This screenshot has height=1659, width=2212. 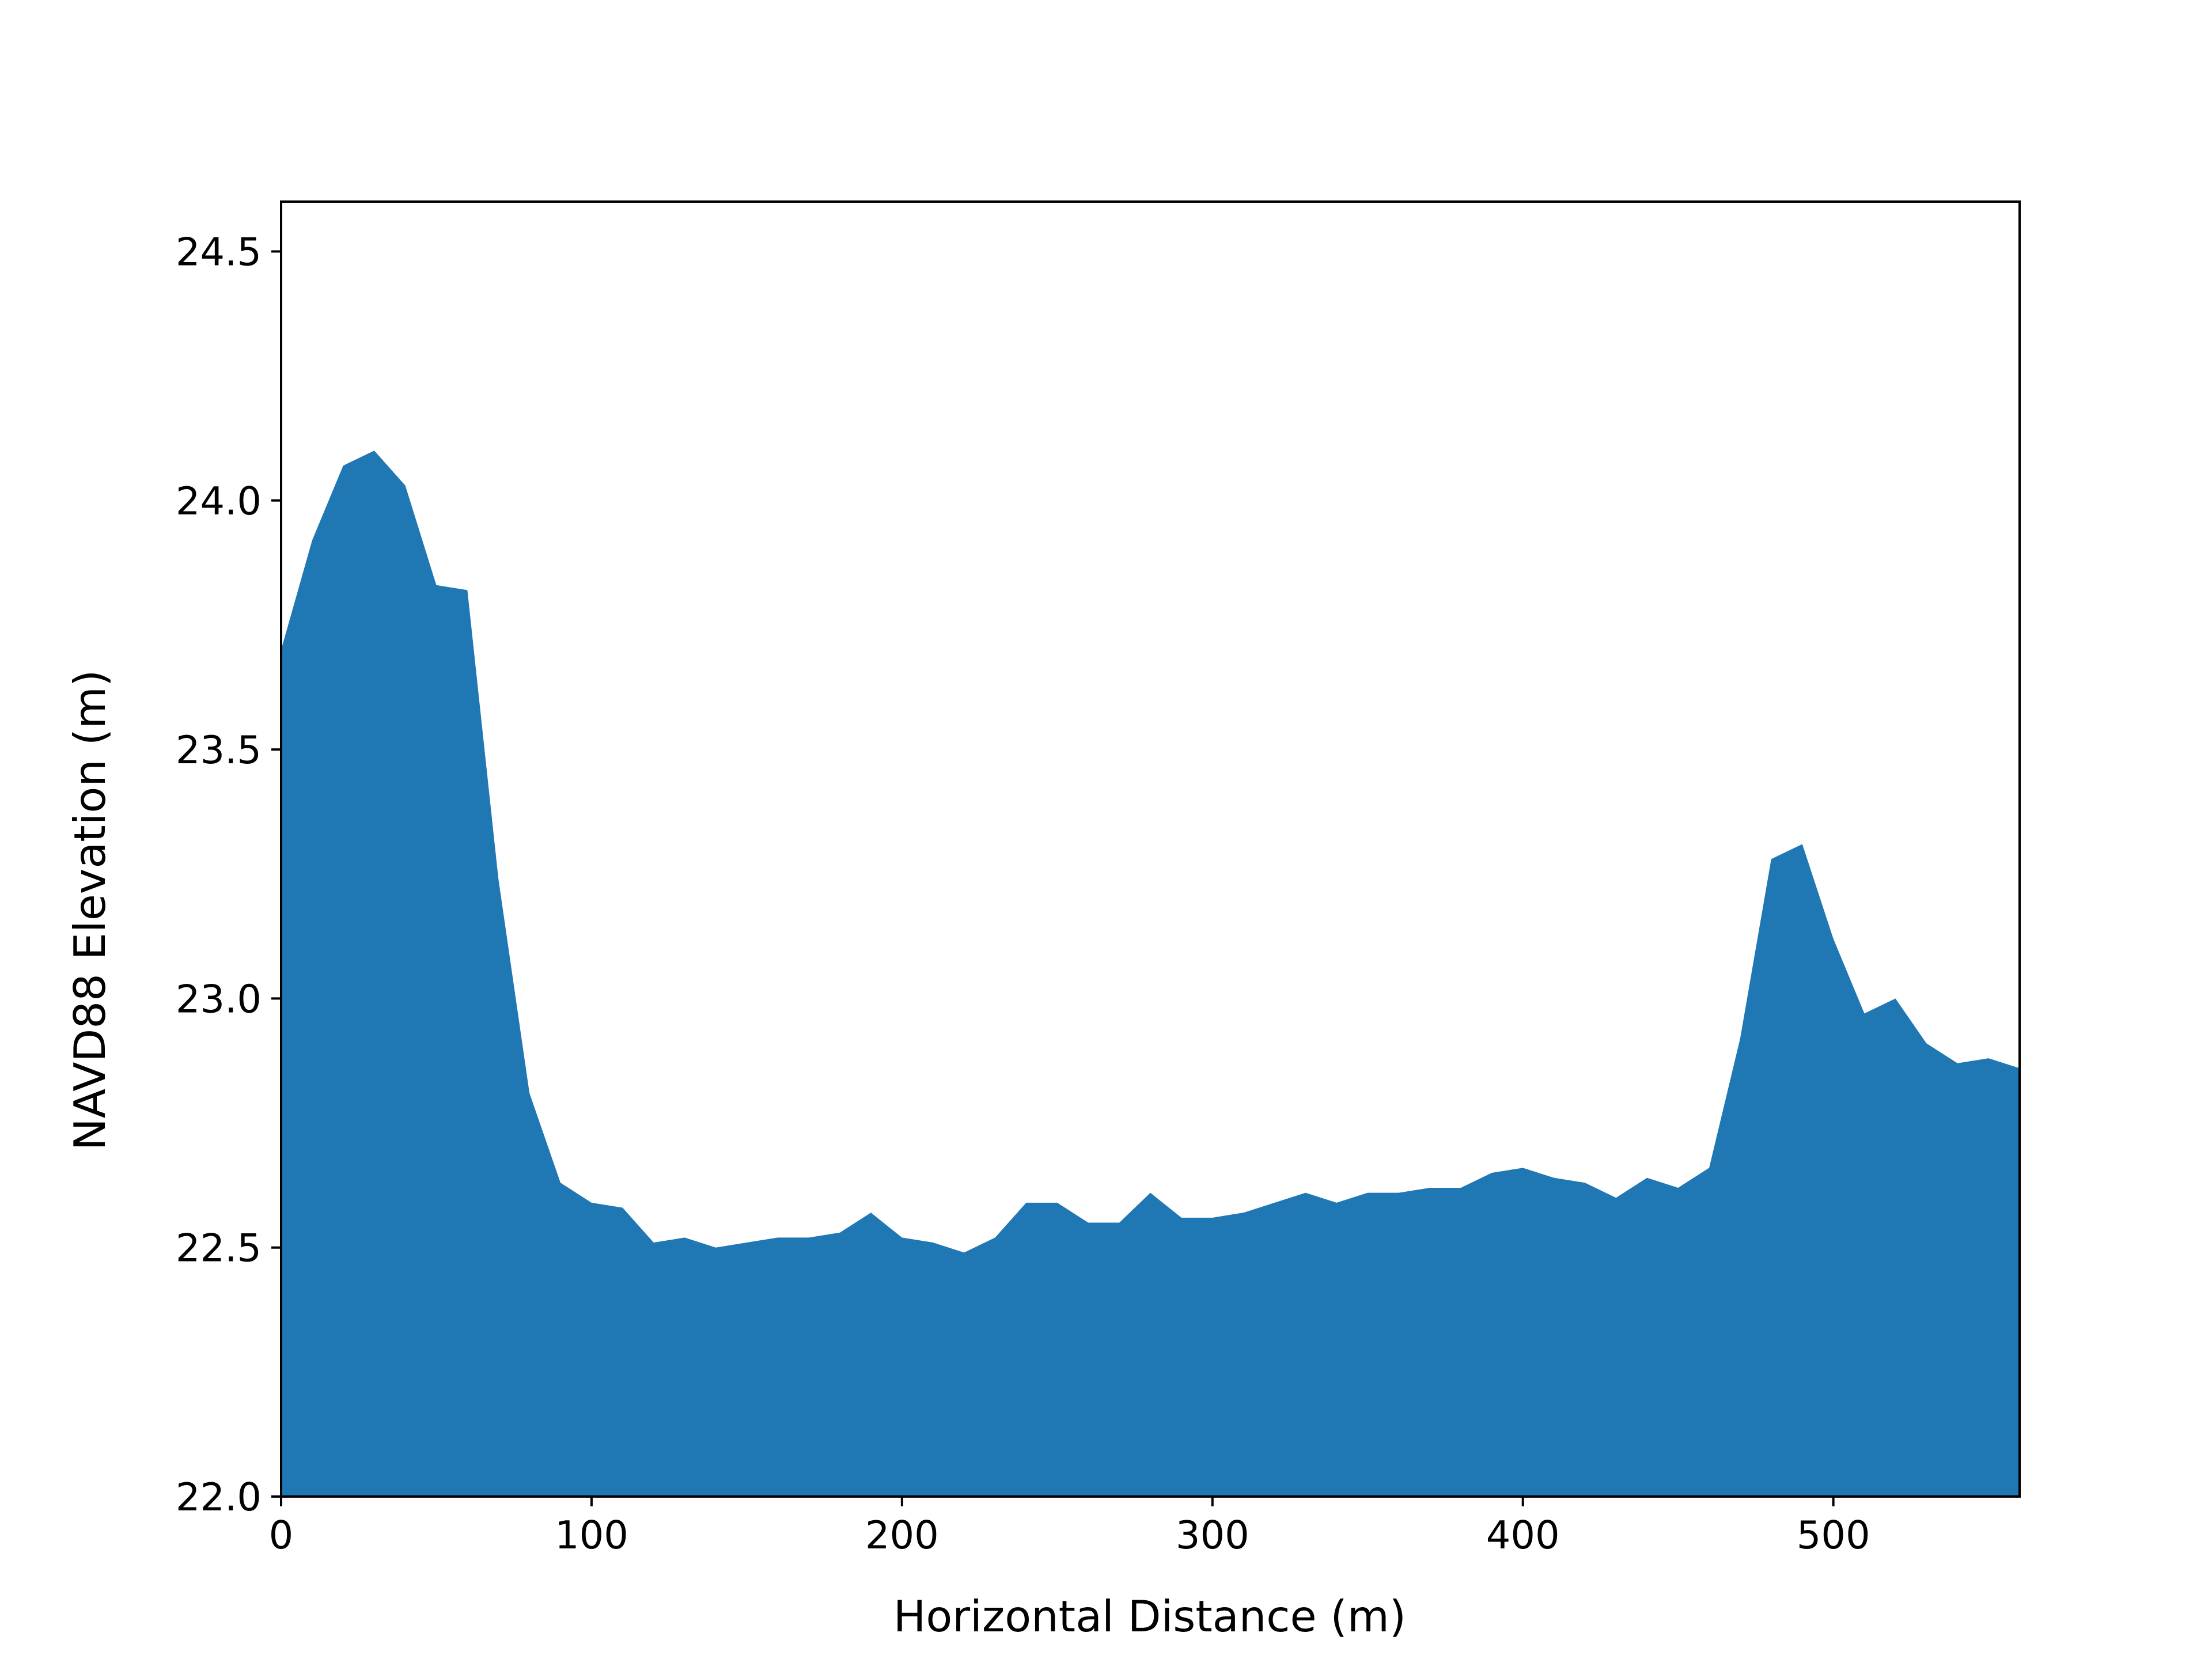 I want to click on x-axis-label: Horizontal Distance (m), so click(x=1149, y=1616).